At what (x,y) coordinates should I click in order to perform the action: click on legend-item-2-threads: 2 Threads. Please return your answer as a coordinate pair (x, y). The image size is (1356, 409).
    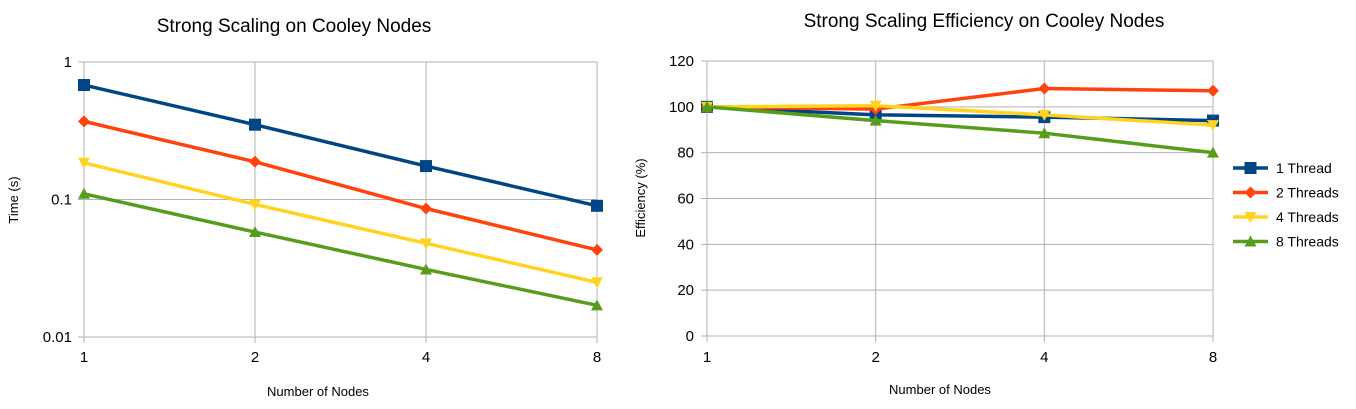
    Looking at the image, I should click on (1286, 193).